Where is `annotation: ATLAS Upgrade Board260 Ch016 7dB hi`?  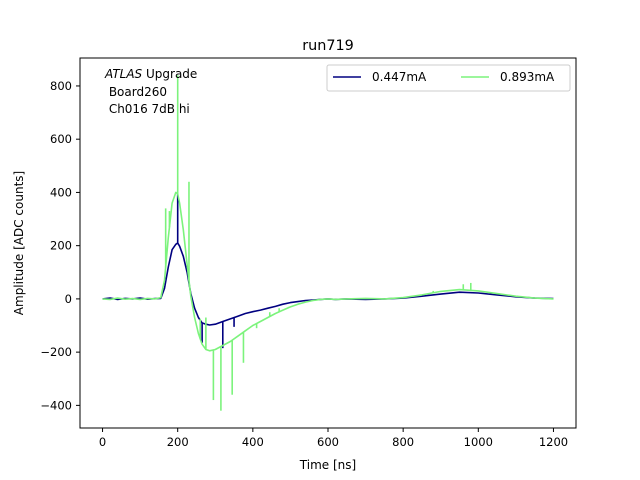
annotation: ATLAS Upgrade Board260 Ch016 7dB hi is located at coordinates (150, 91).